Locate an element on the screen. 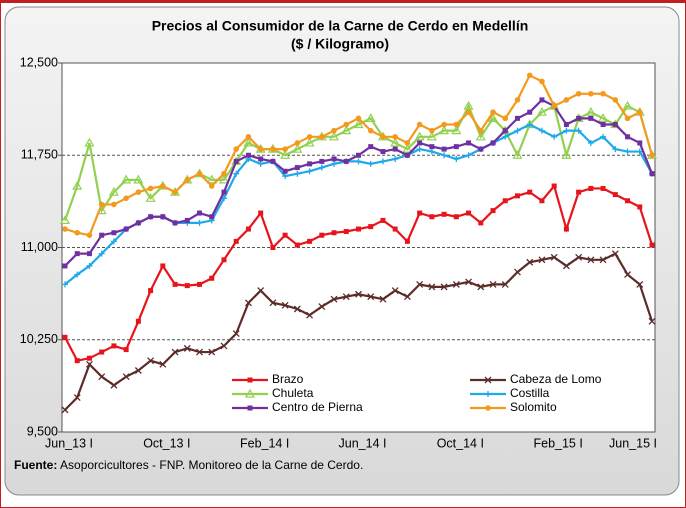 The image size is (686, 508). legend-marker is located at coordinates (488, 380).